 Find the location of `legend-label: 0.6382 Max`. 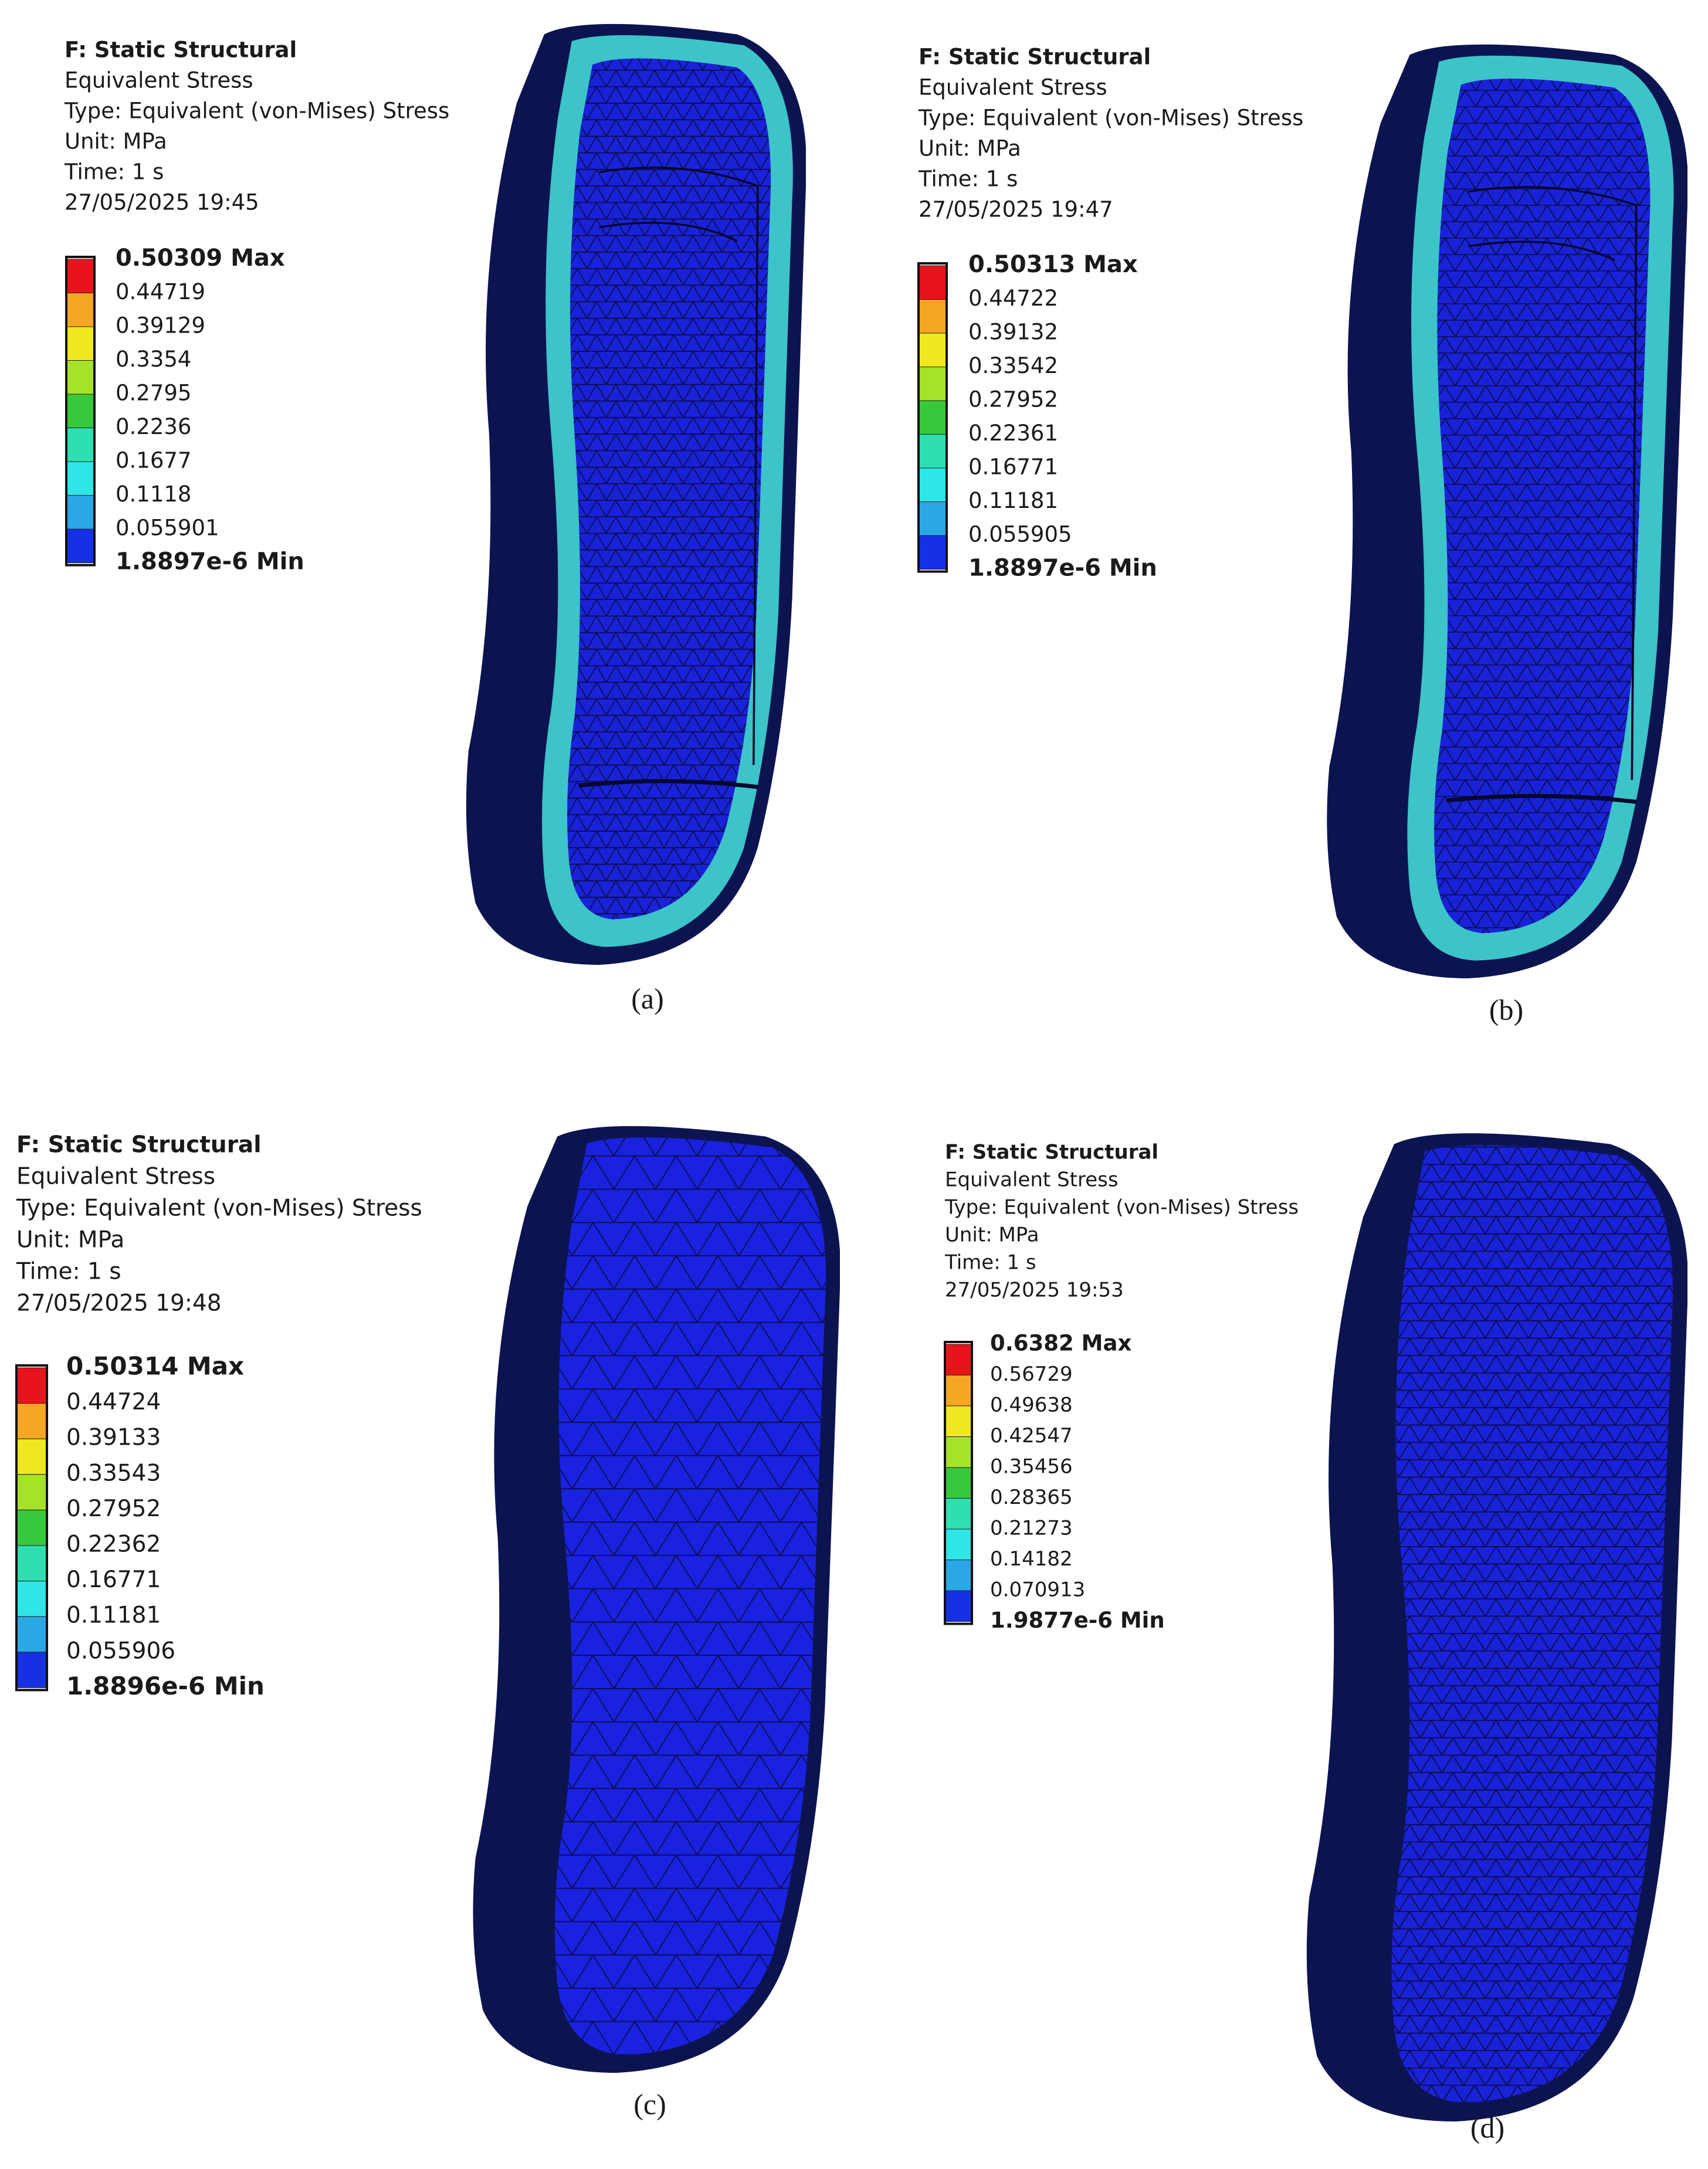

legend-label: 0.6382 Max is located at coordinates (1060, 1343).